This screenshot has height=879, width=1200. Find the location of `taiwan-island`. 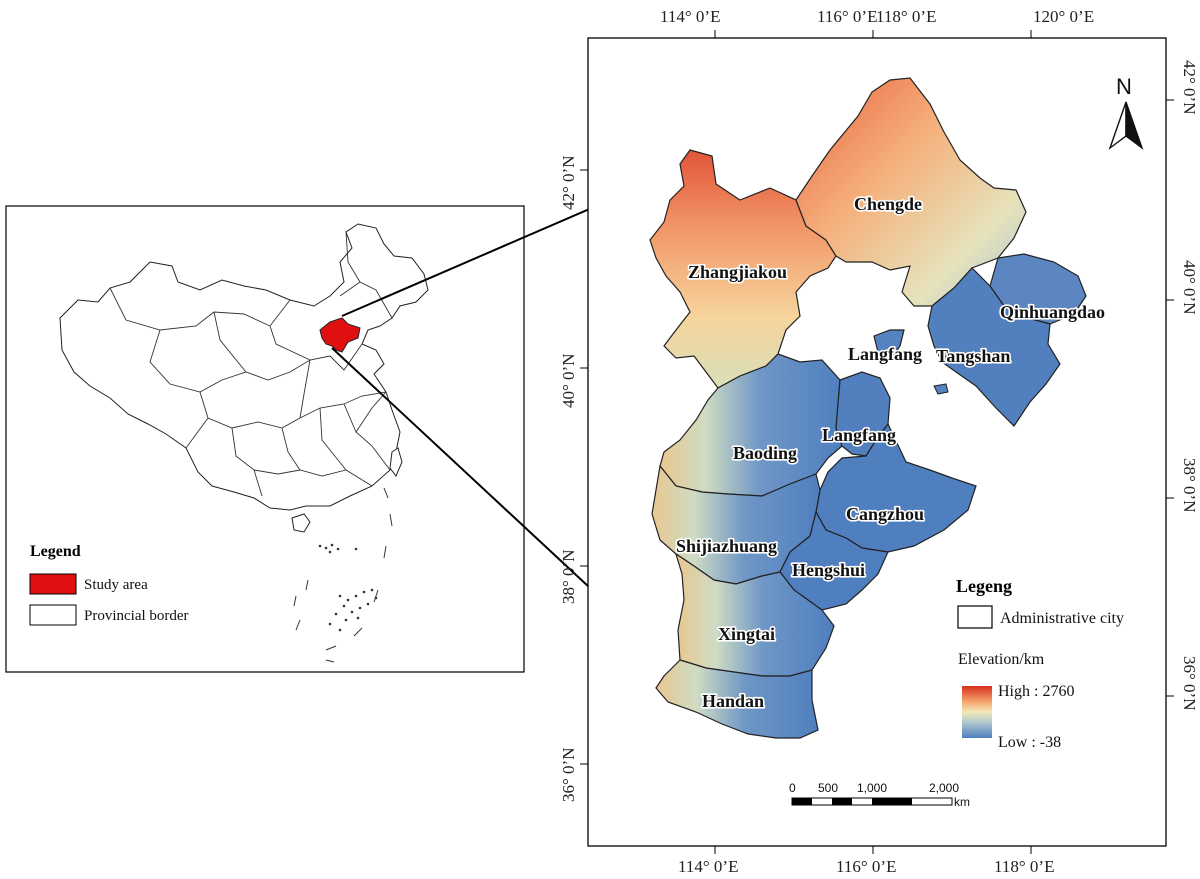

taiwan-island is located at coordinates (396, 462).